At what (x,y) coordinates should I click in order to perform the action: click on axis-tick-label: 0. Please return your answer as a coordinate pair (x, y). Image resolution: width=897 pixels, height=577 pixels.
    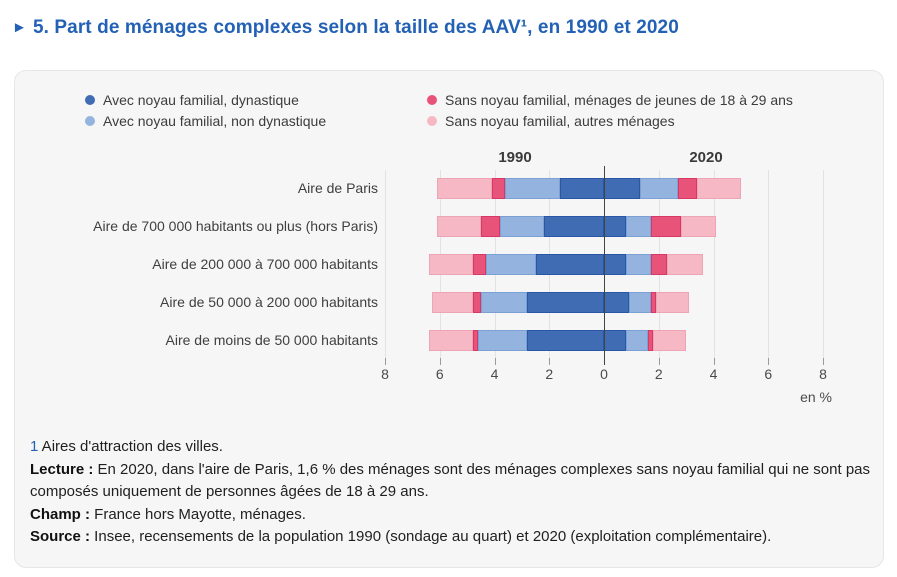
    Looking at the image, I should click on (604, 374).